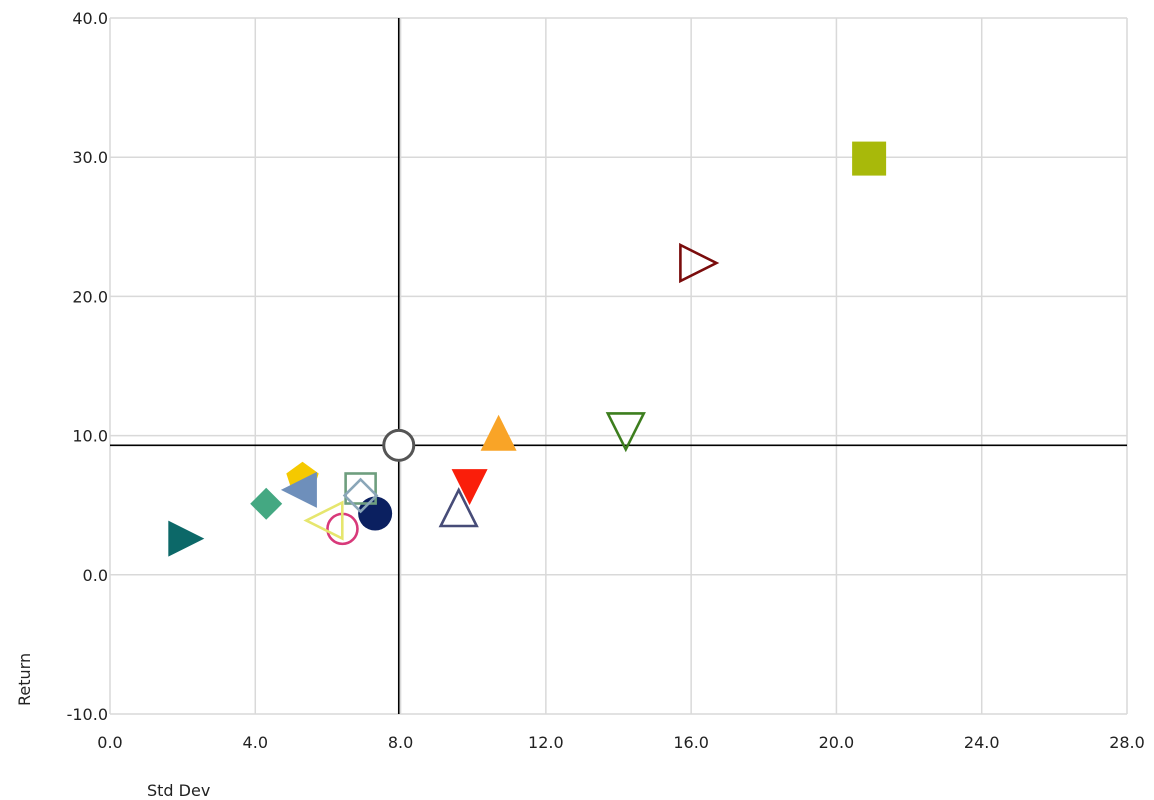  What do you see at coordinates (90, 436) in the screenshot?
I see `y-tick-label: 10.0` at bounding box center [90, 436].